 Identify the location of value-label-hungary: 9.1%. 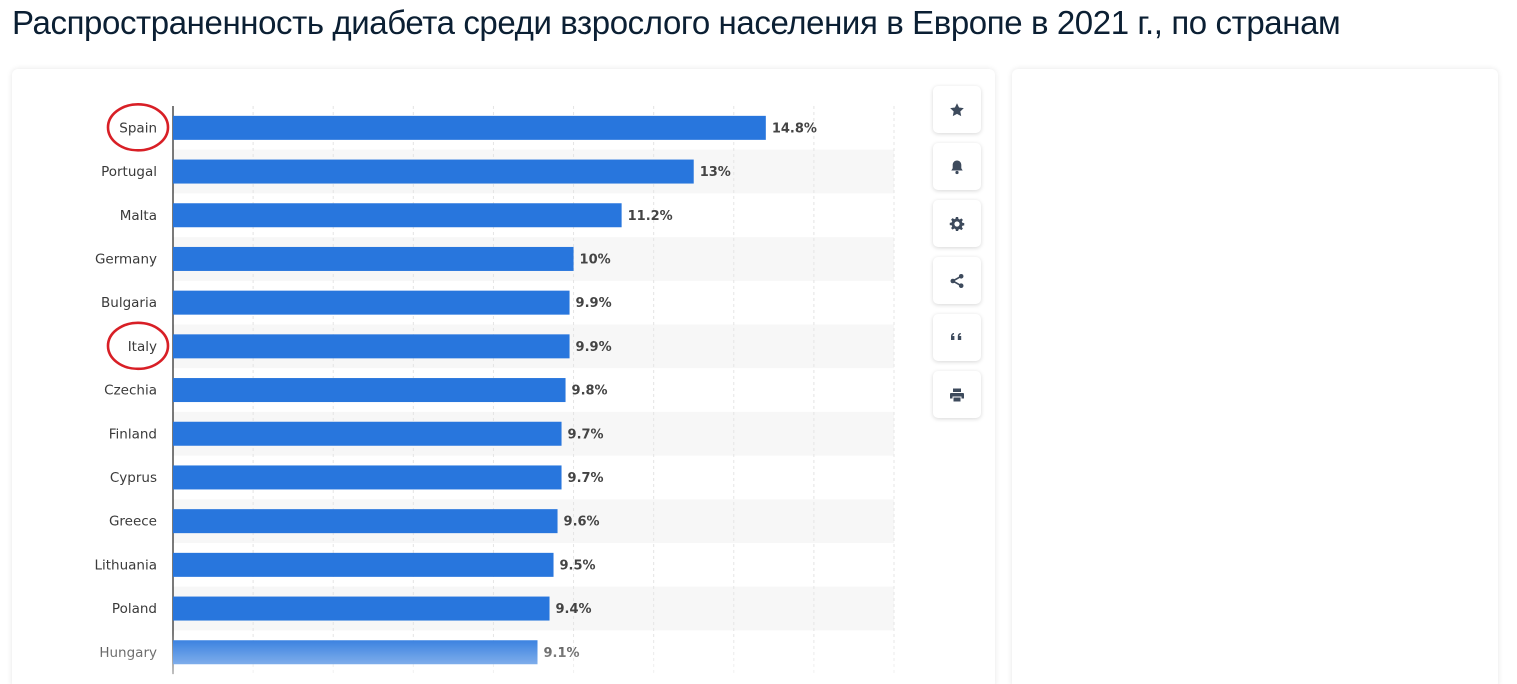
(562, 653).